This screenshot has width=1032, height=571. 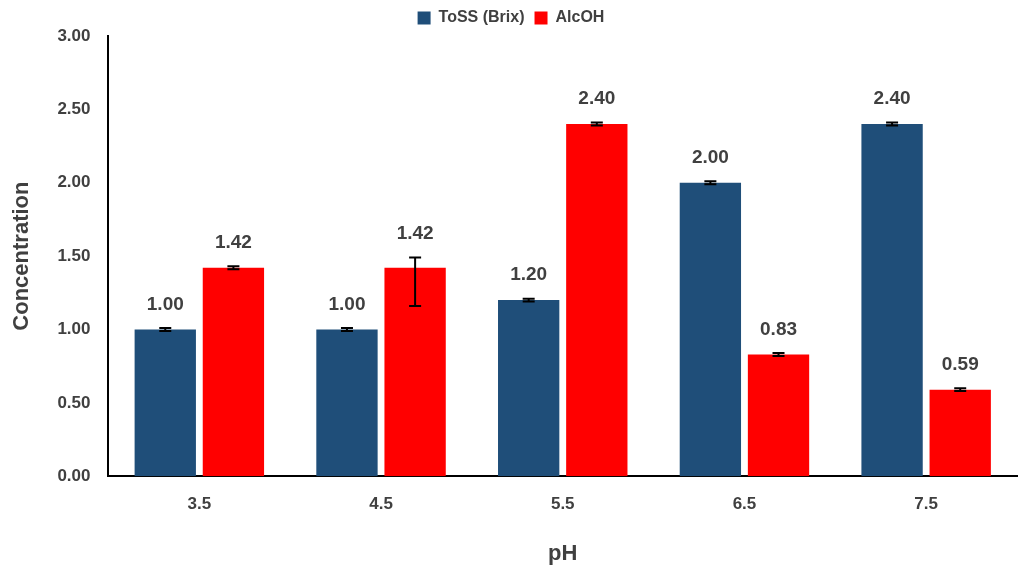 What do you see at coordinates (744, 504) in the screenshot?
I see `x-tick-label: 6.5` at bounding box center [744, 504].